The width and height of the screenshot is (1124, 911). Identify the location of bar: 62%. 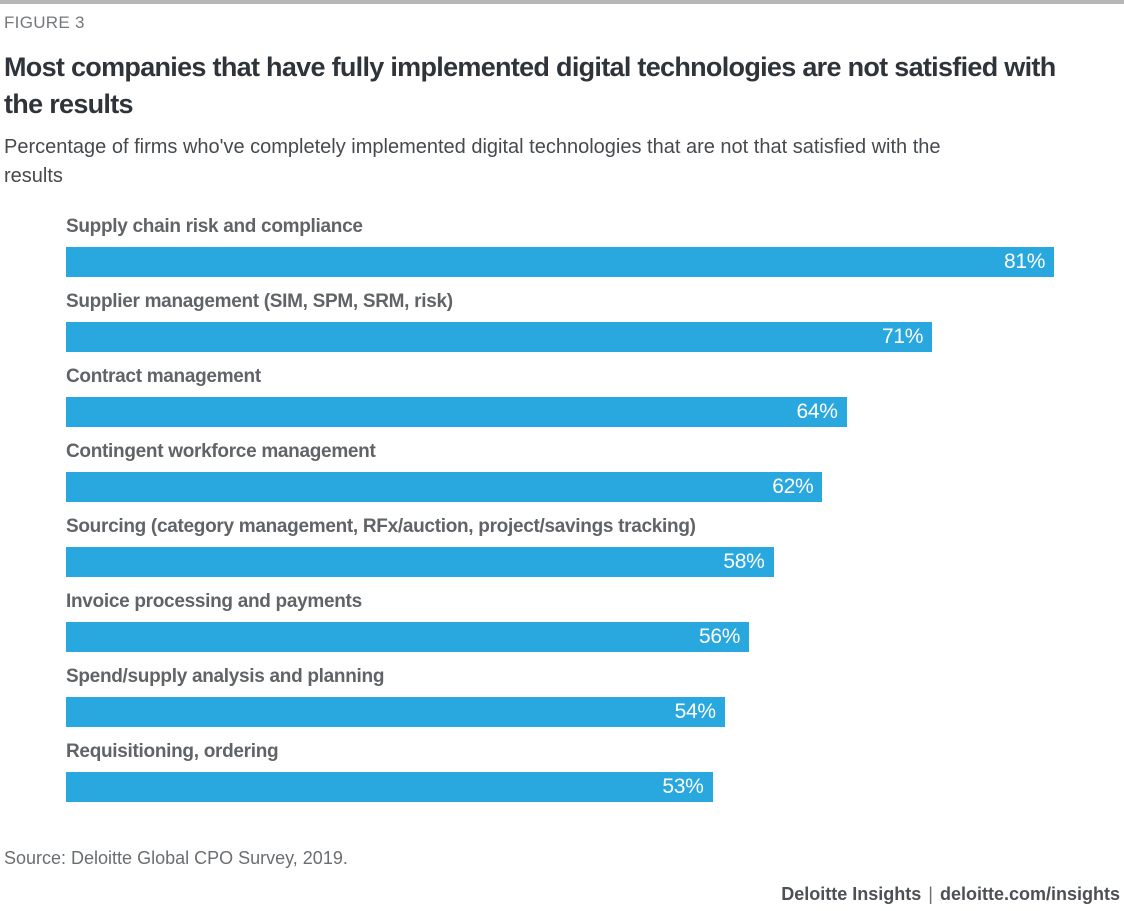
(444, 487).